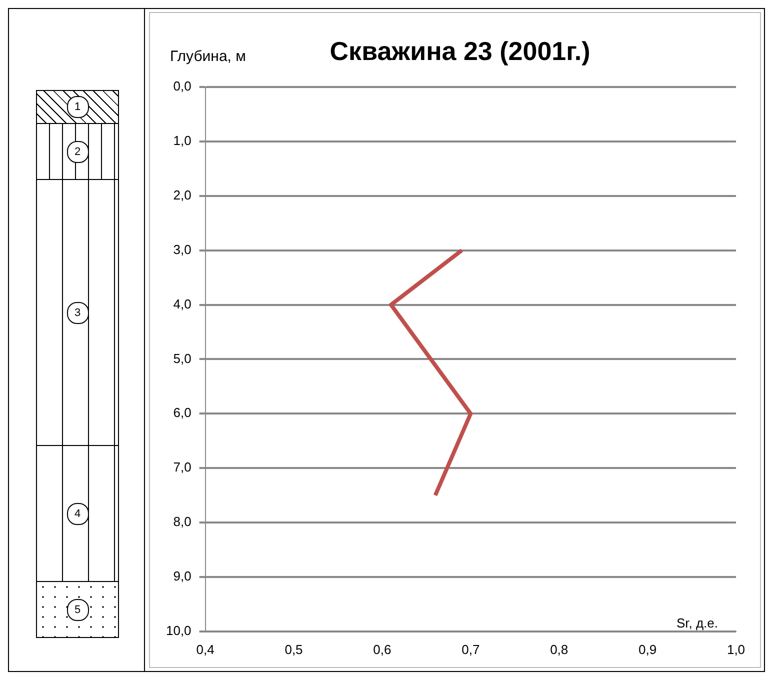  Describe the element at coordinates (182, 358) in the screenshot. I see `y-tick-label: 5,0` at that location.